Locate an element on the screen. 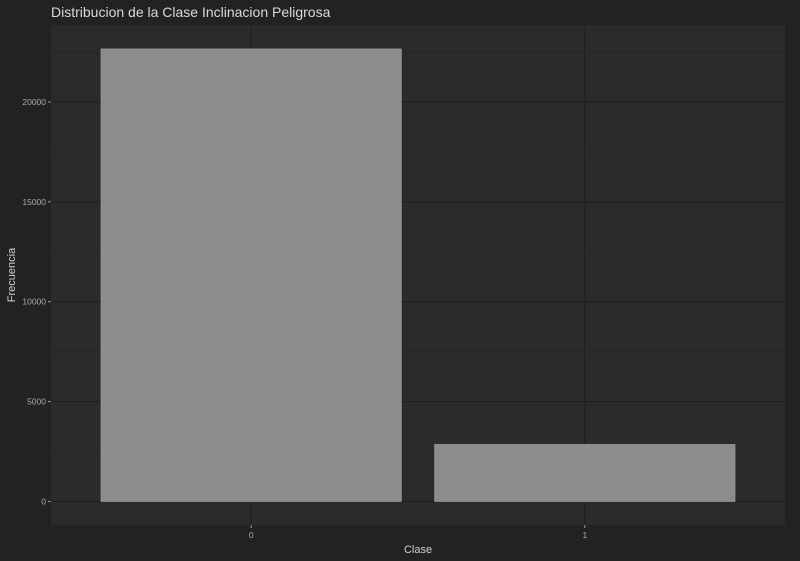  x-tick-label: 1 is located at coordinates (584, 535).